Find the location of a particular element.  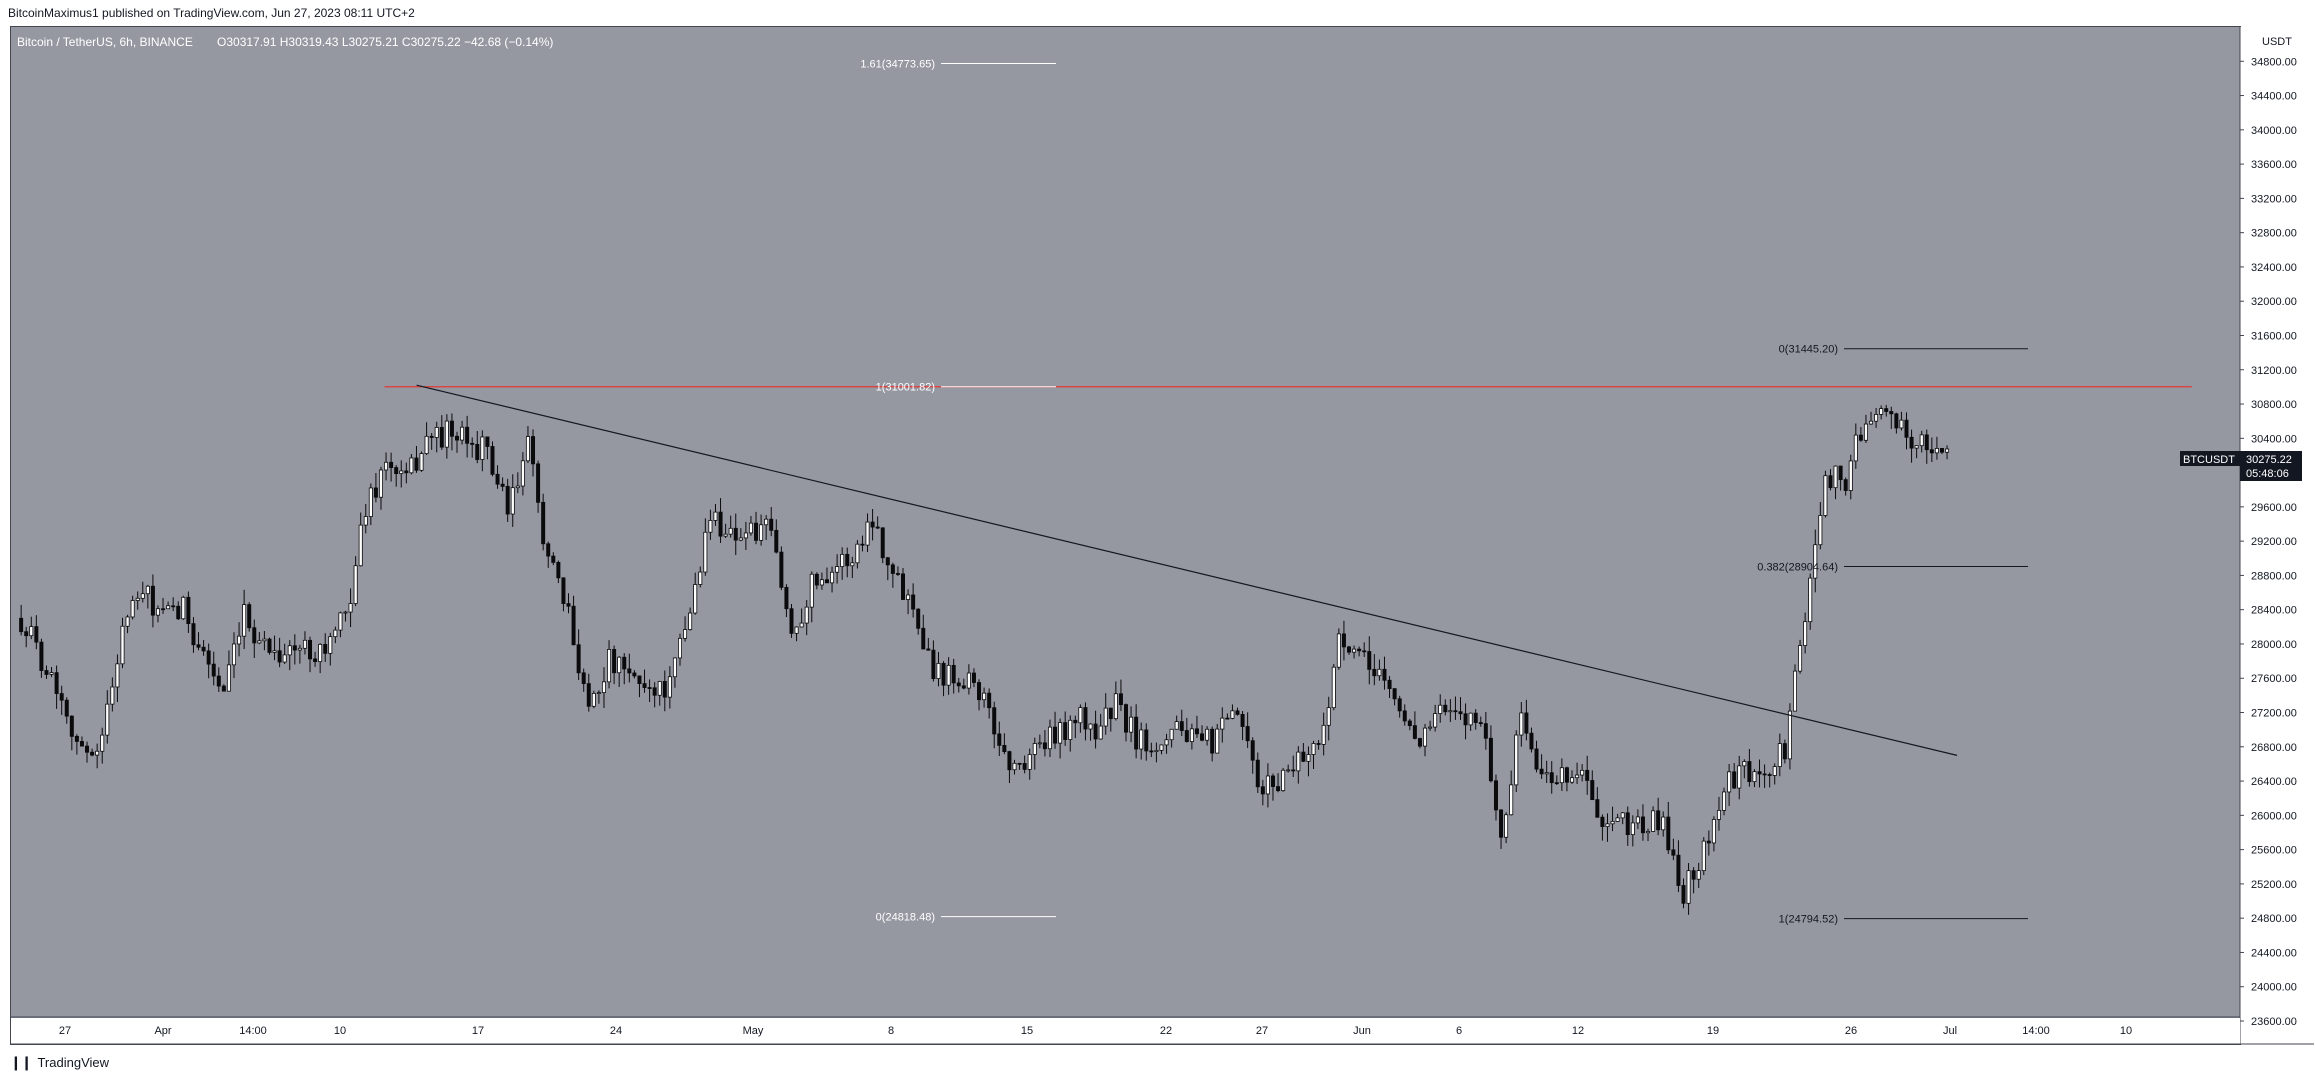

y-tick-label: 27600.00 is located at coordinates (2274, 679).